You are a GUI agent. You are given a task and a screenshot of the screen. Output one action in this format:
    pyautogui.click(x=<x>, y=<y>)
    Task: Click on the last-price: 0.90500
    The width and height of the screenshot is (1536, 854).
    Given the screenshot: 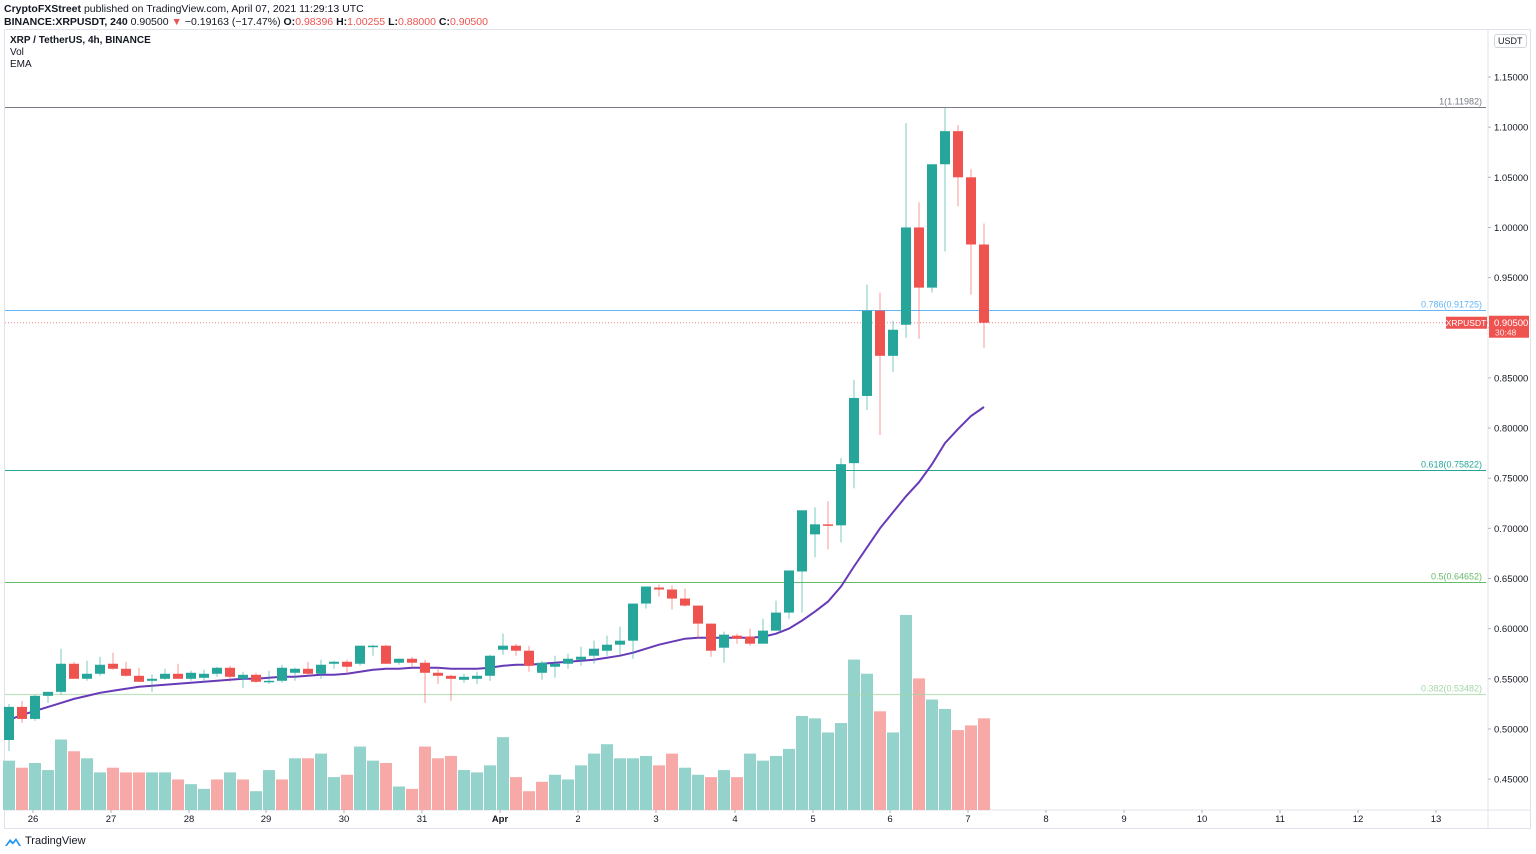 What is the action you would take?
    pyautogui.click(x=149, y=22)
    